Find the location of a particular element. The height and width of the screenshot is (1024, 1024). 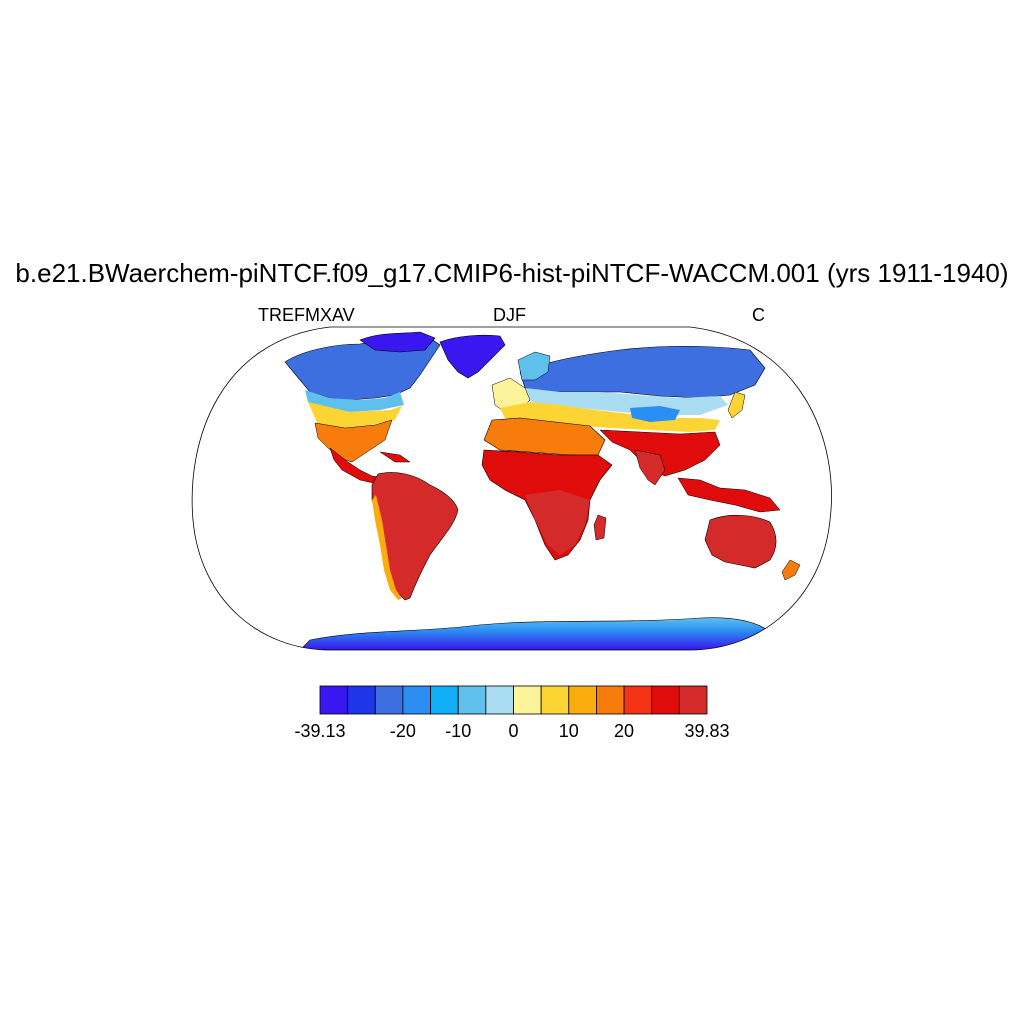

colorbar-label: -20 is located at coordinates (403, 731).